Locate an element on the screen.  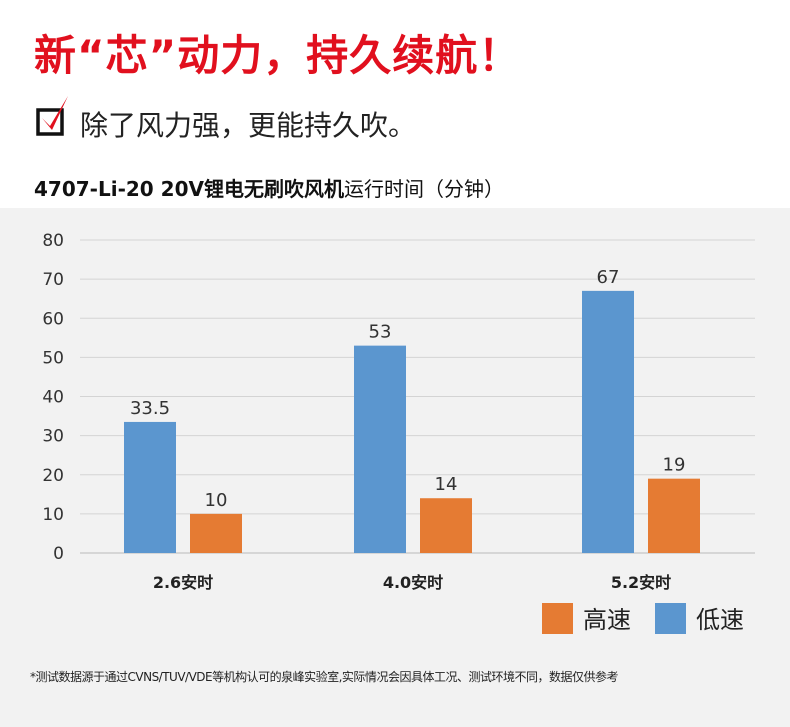
x-tick-label: 5.2安时 is located at coordinates (641, 582).